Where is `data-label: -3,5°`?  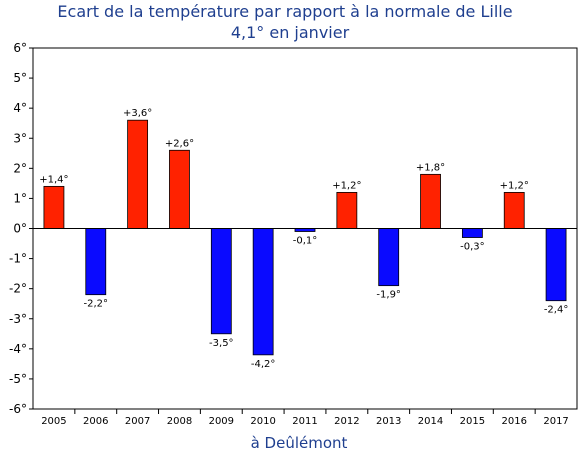 data-label: -3,5° is located at coordinates (221, 343).